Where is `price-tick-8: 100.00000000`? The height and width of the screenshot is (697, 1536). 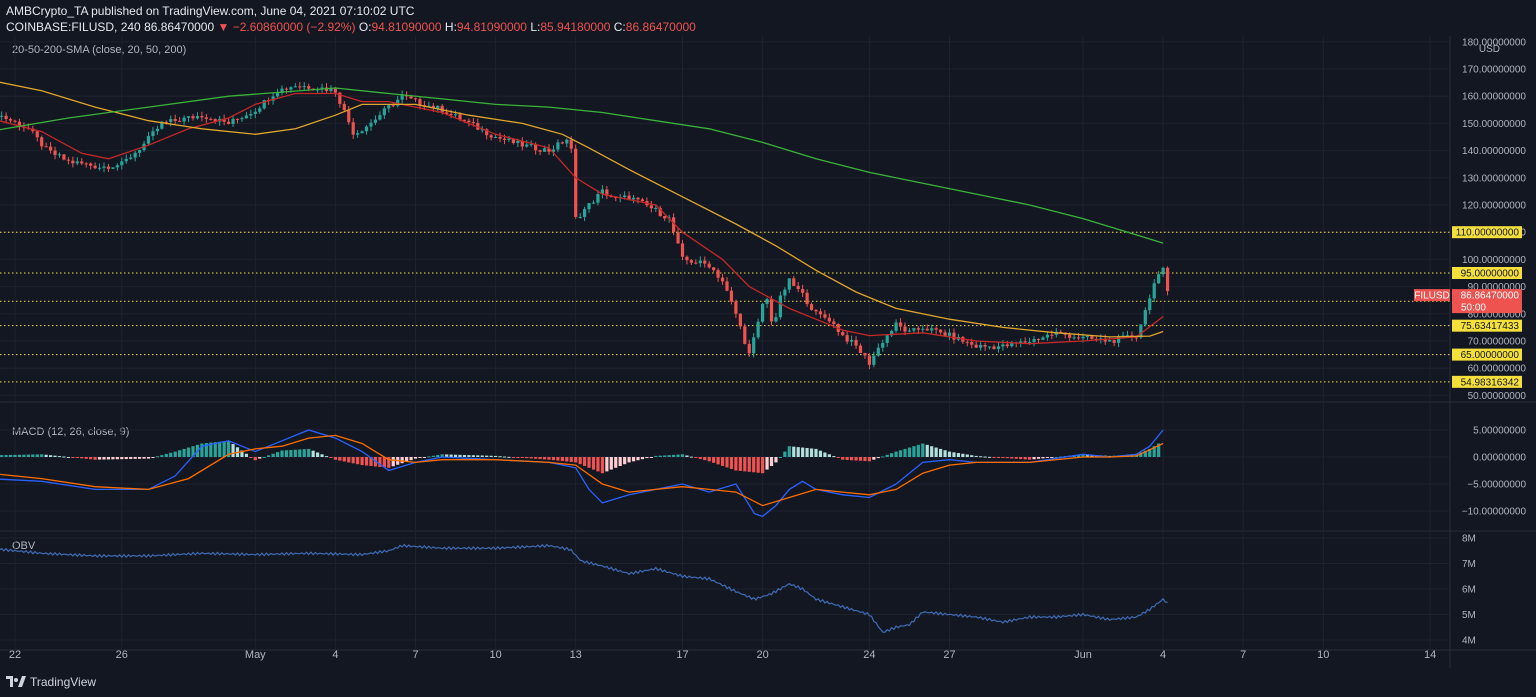
price-tick-8: 100.00000000 is located at coordinates (1494, 260).